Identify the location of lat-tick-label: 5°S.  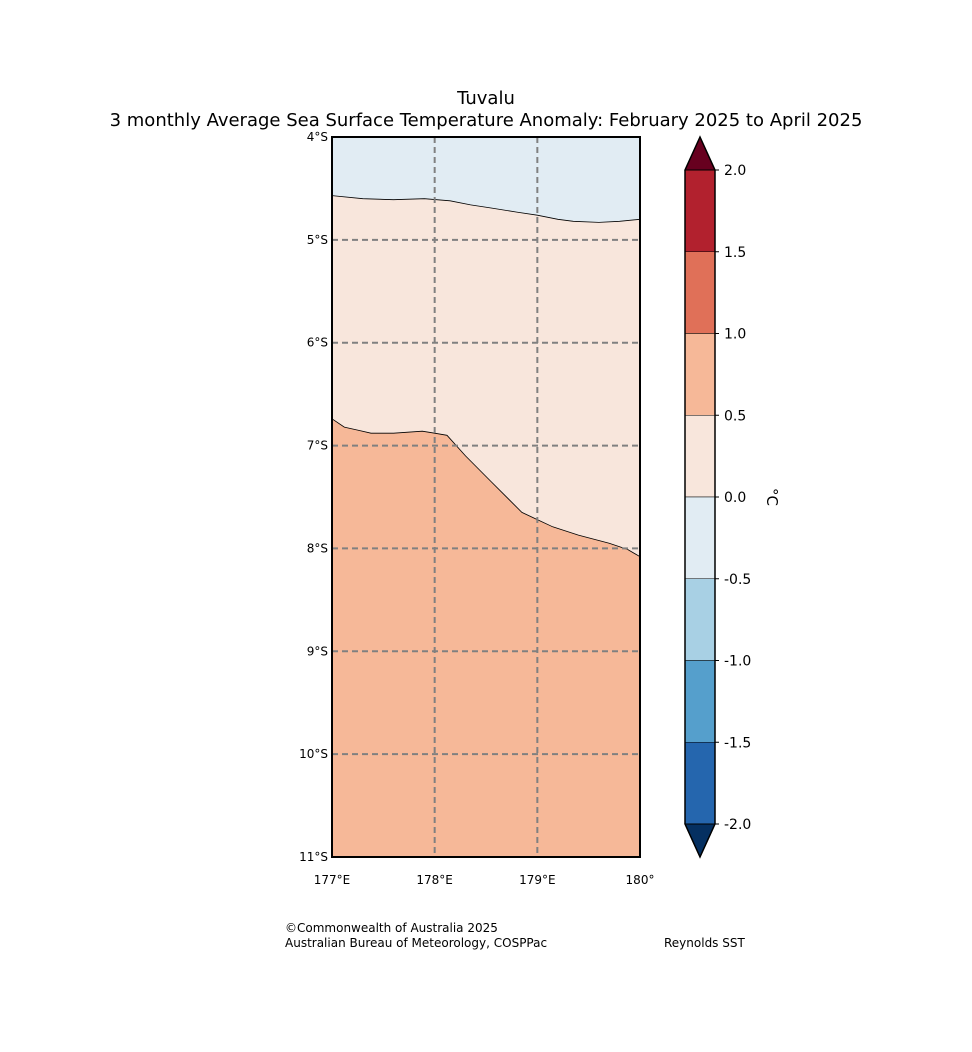
(317, 240).